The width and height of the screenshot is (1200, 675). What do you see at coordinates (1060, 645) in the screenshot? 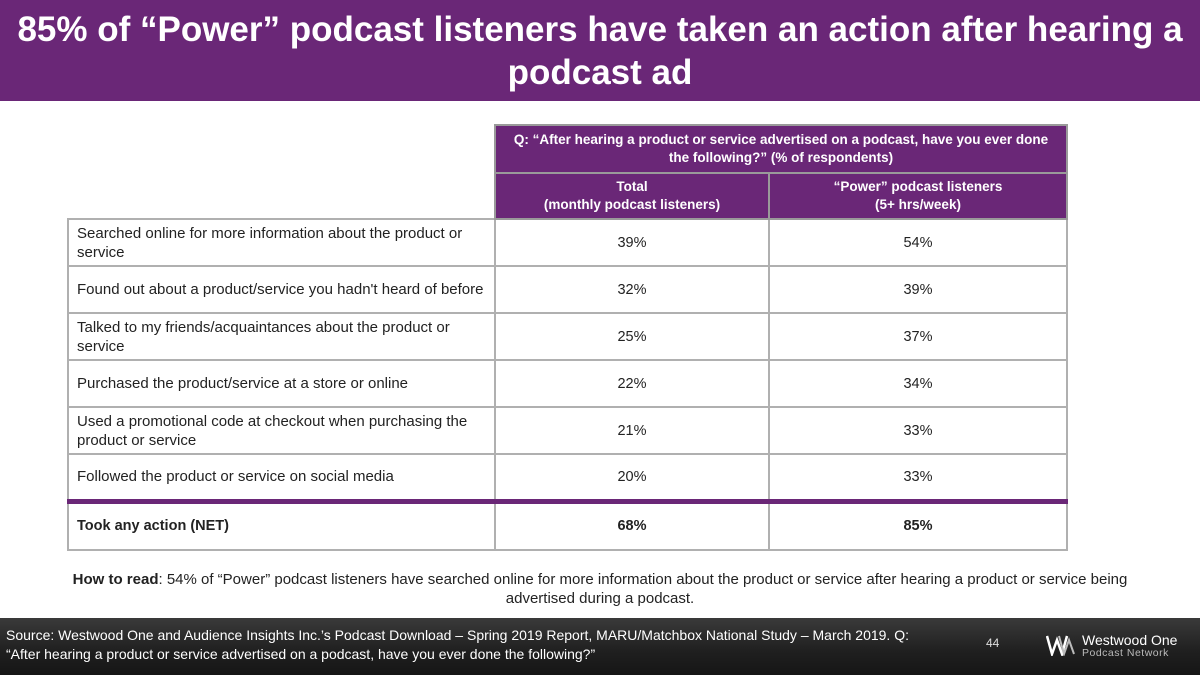
I see `wave-logo-icon` at bounding box center [1060, 645].